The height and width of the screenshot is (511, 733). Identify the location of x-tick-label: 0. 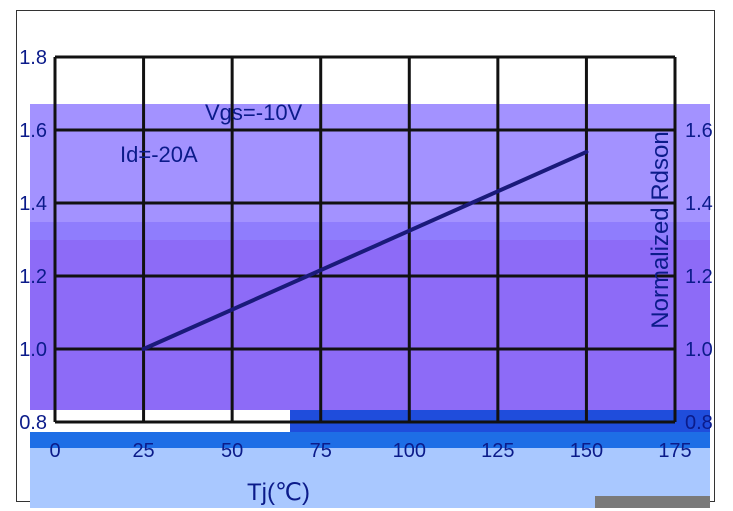
(54, 451).